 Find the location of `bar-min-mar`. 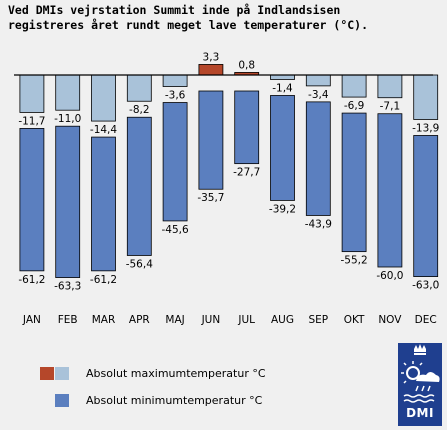

bar-min-mar is located at coordinates (103, 204).